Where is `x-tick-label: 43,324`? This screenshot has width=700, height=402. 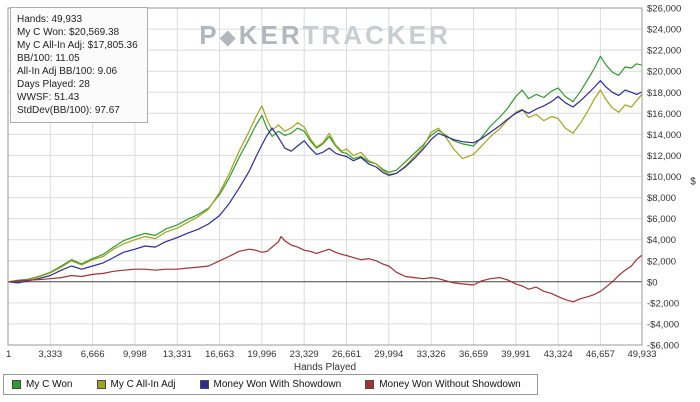
x-tick-label: 43,324 is located at coordinates (558, 354).